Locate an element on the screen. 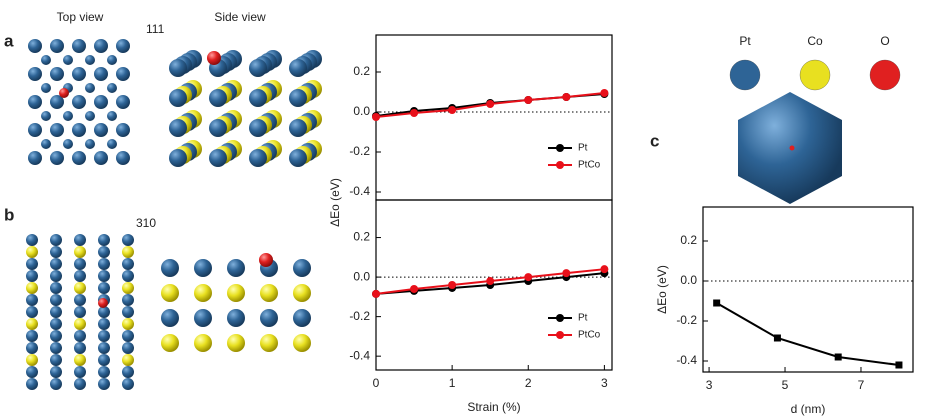 The height and width of the screenshot is (418, 929). y-axis-label: ΔEo (eV) is located at coordinates (335, 202).